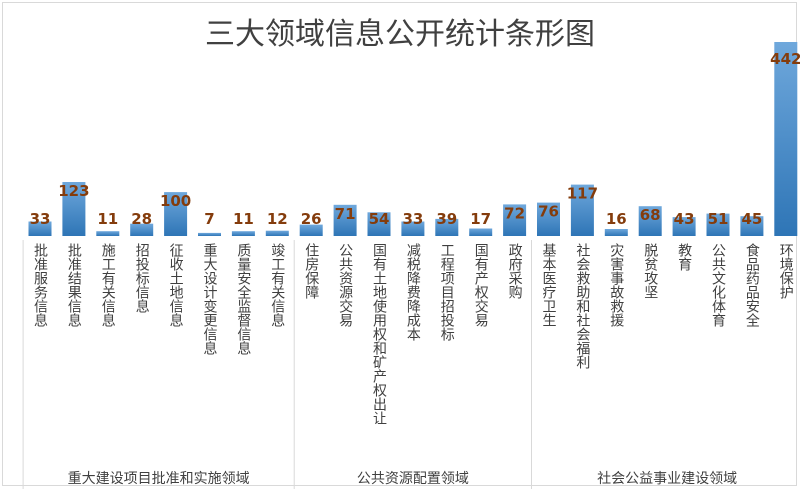 This screenshot has width=800, height=489. I want to click on category-label: 国有土地使用权和矿产权出让, so click(379, 334).